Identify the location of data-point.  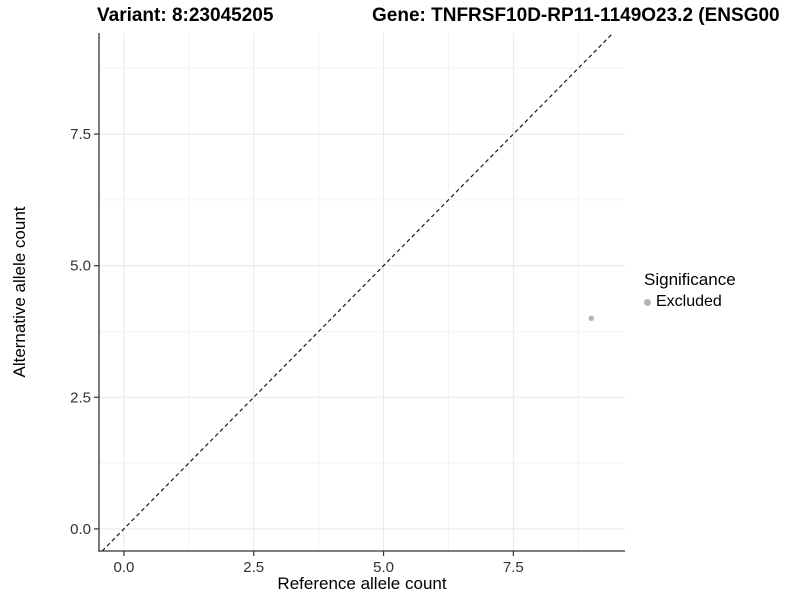
(591, 318).